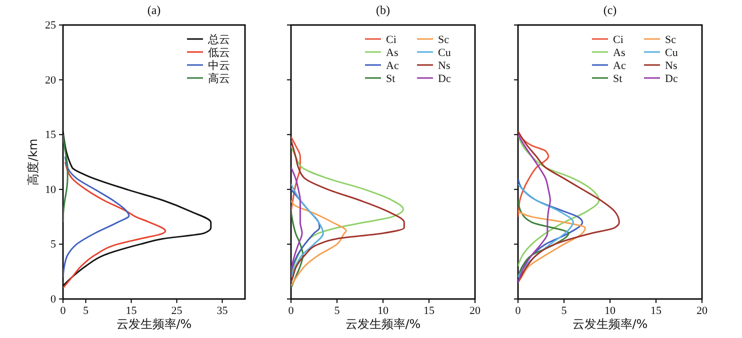 This screenshot has width=742, height=338. Describe the element at coordinates (53, 300) in the screenshot. I see `y-tick-label: 0` at that location.